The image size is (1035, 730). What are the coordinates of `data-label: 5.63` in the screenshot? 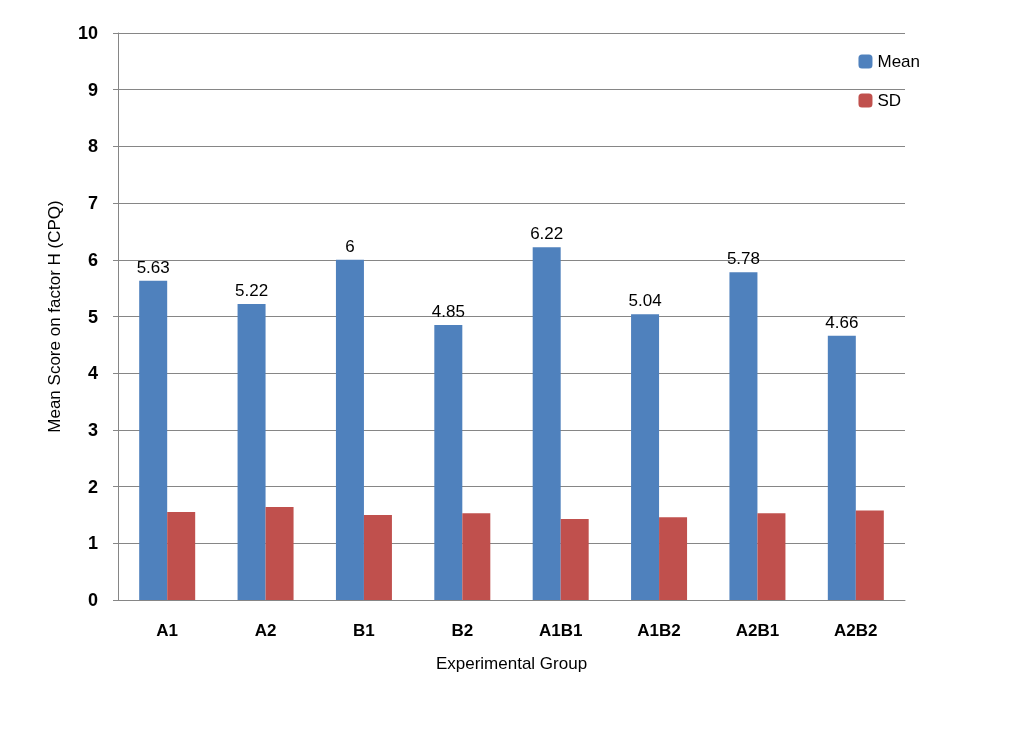 It's located at (153, 267).